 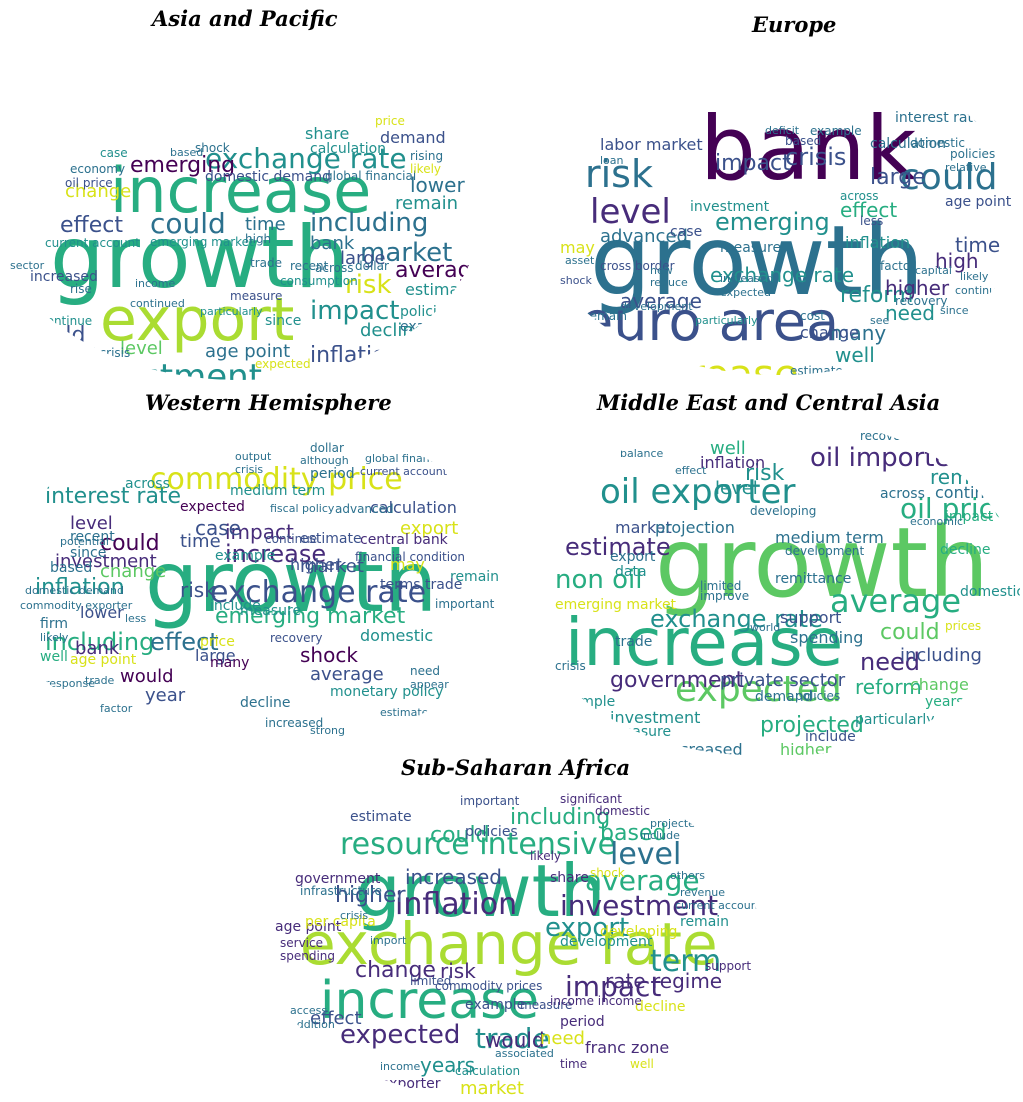 What do you see at coordinates (429, 684) in the screenshot?
I see `cloud-word: appear` at bounding box center [429, 684].